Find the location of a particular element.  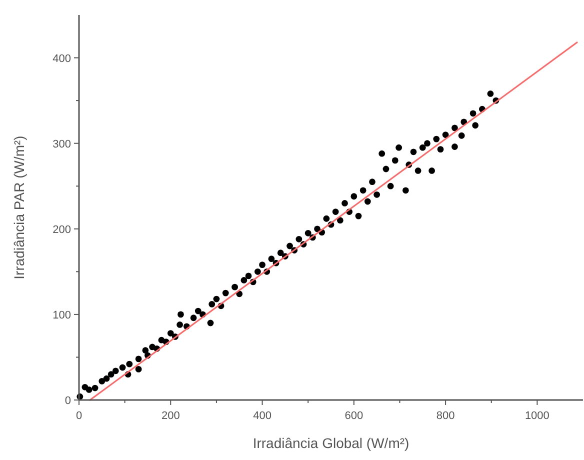

x-tick-label: 400 is located at coordinates (262, 416).